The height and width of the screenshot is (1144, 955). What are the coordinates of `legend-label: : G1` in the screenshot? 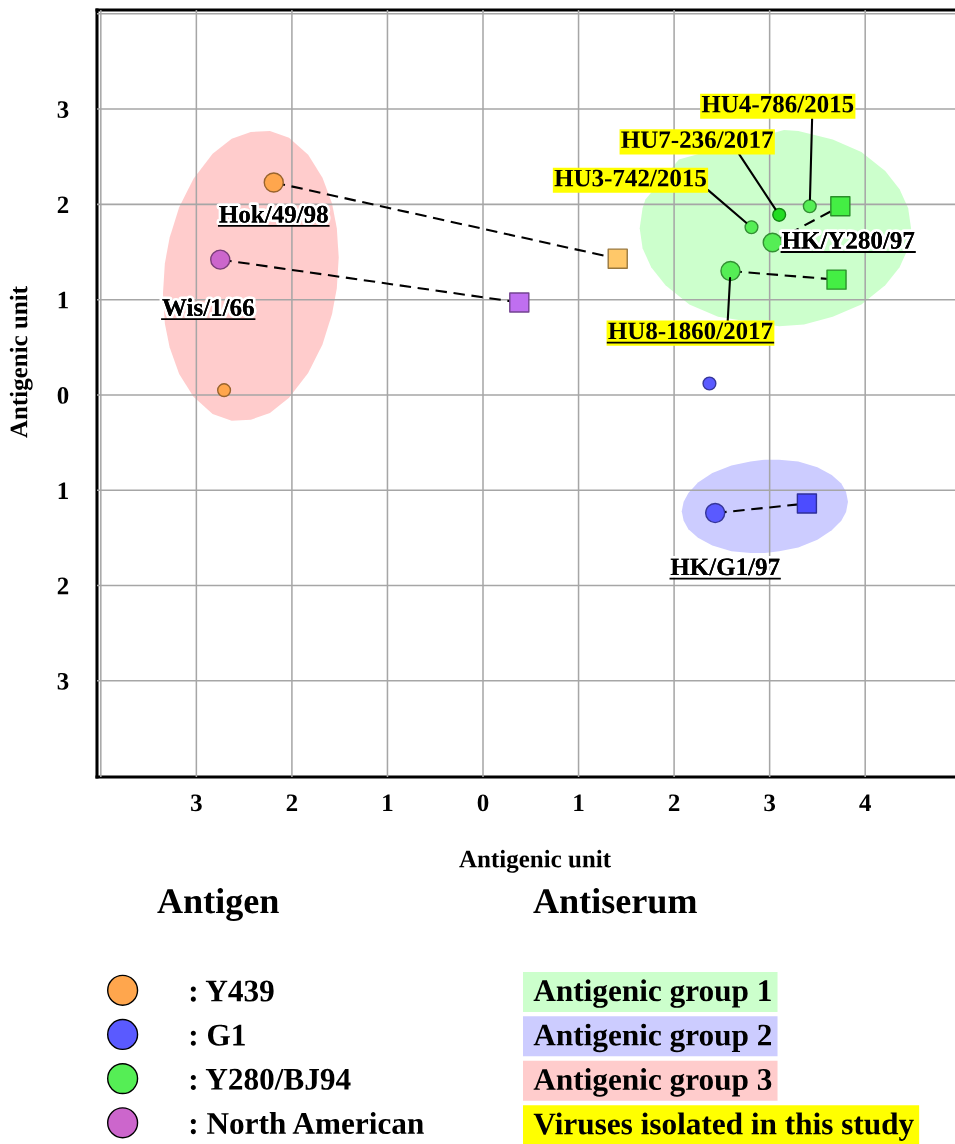 It's located at (217, 1035).